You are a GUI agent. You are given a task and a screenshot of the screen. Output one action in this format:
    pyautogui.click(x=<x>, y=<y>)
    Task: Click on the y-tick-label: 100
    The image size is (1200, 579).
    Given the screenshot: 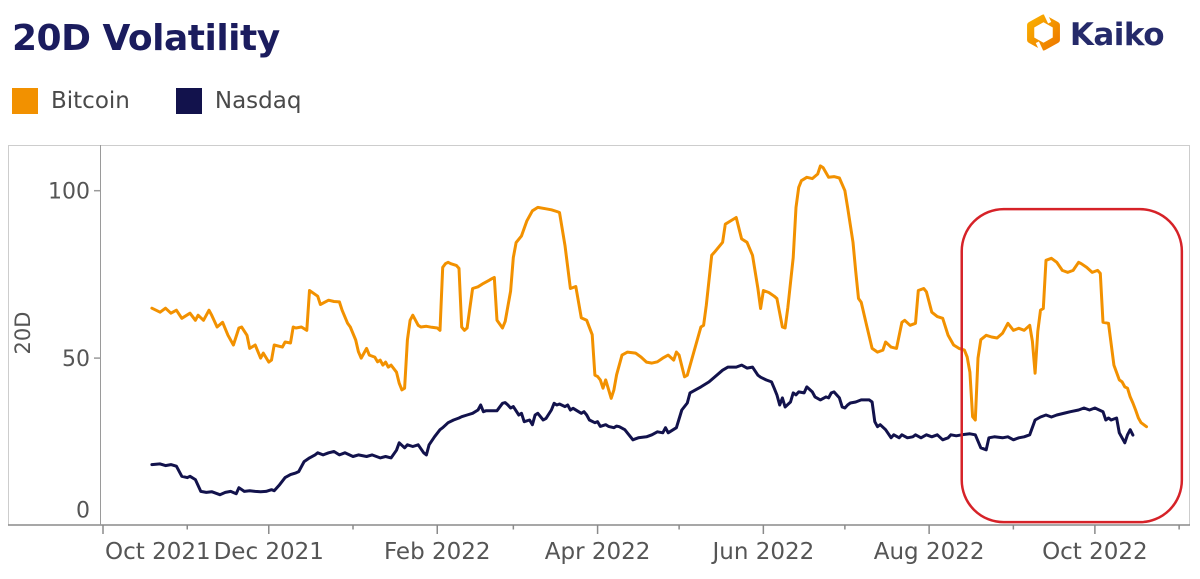 What is the action you would take?
    pyautogui.click(x=69, y=192)
    